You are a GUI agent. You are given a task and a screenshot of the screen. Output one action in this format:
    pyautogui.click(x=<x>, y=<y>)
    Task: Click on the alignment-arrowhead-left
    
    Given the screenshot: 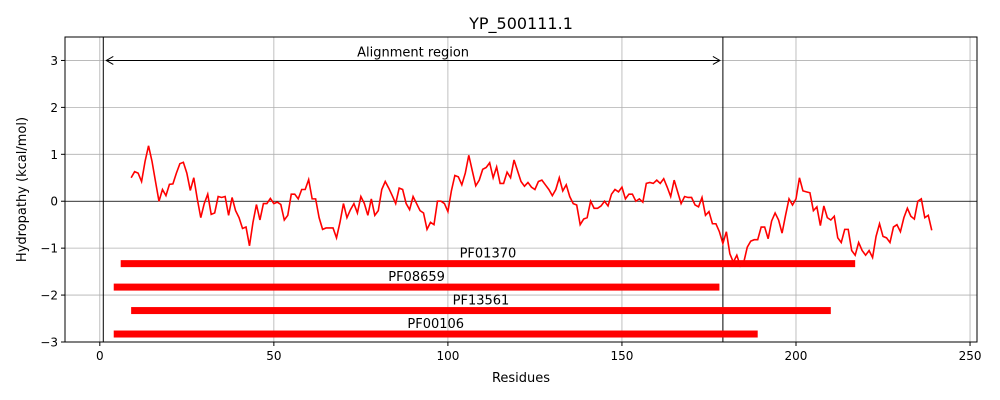 What is the action you would take?
    pyautogui.click(x=109, y=60)
    